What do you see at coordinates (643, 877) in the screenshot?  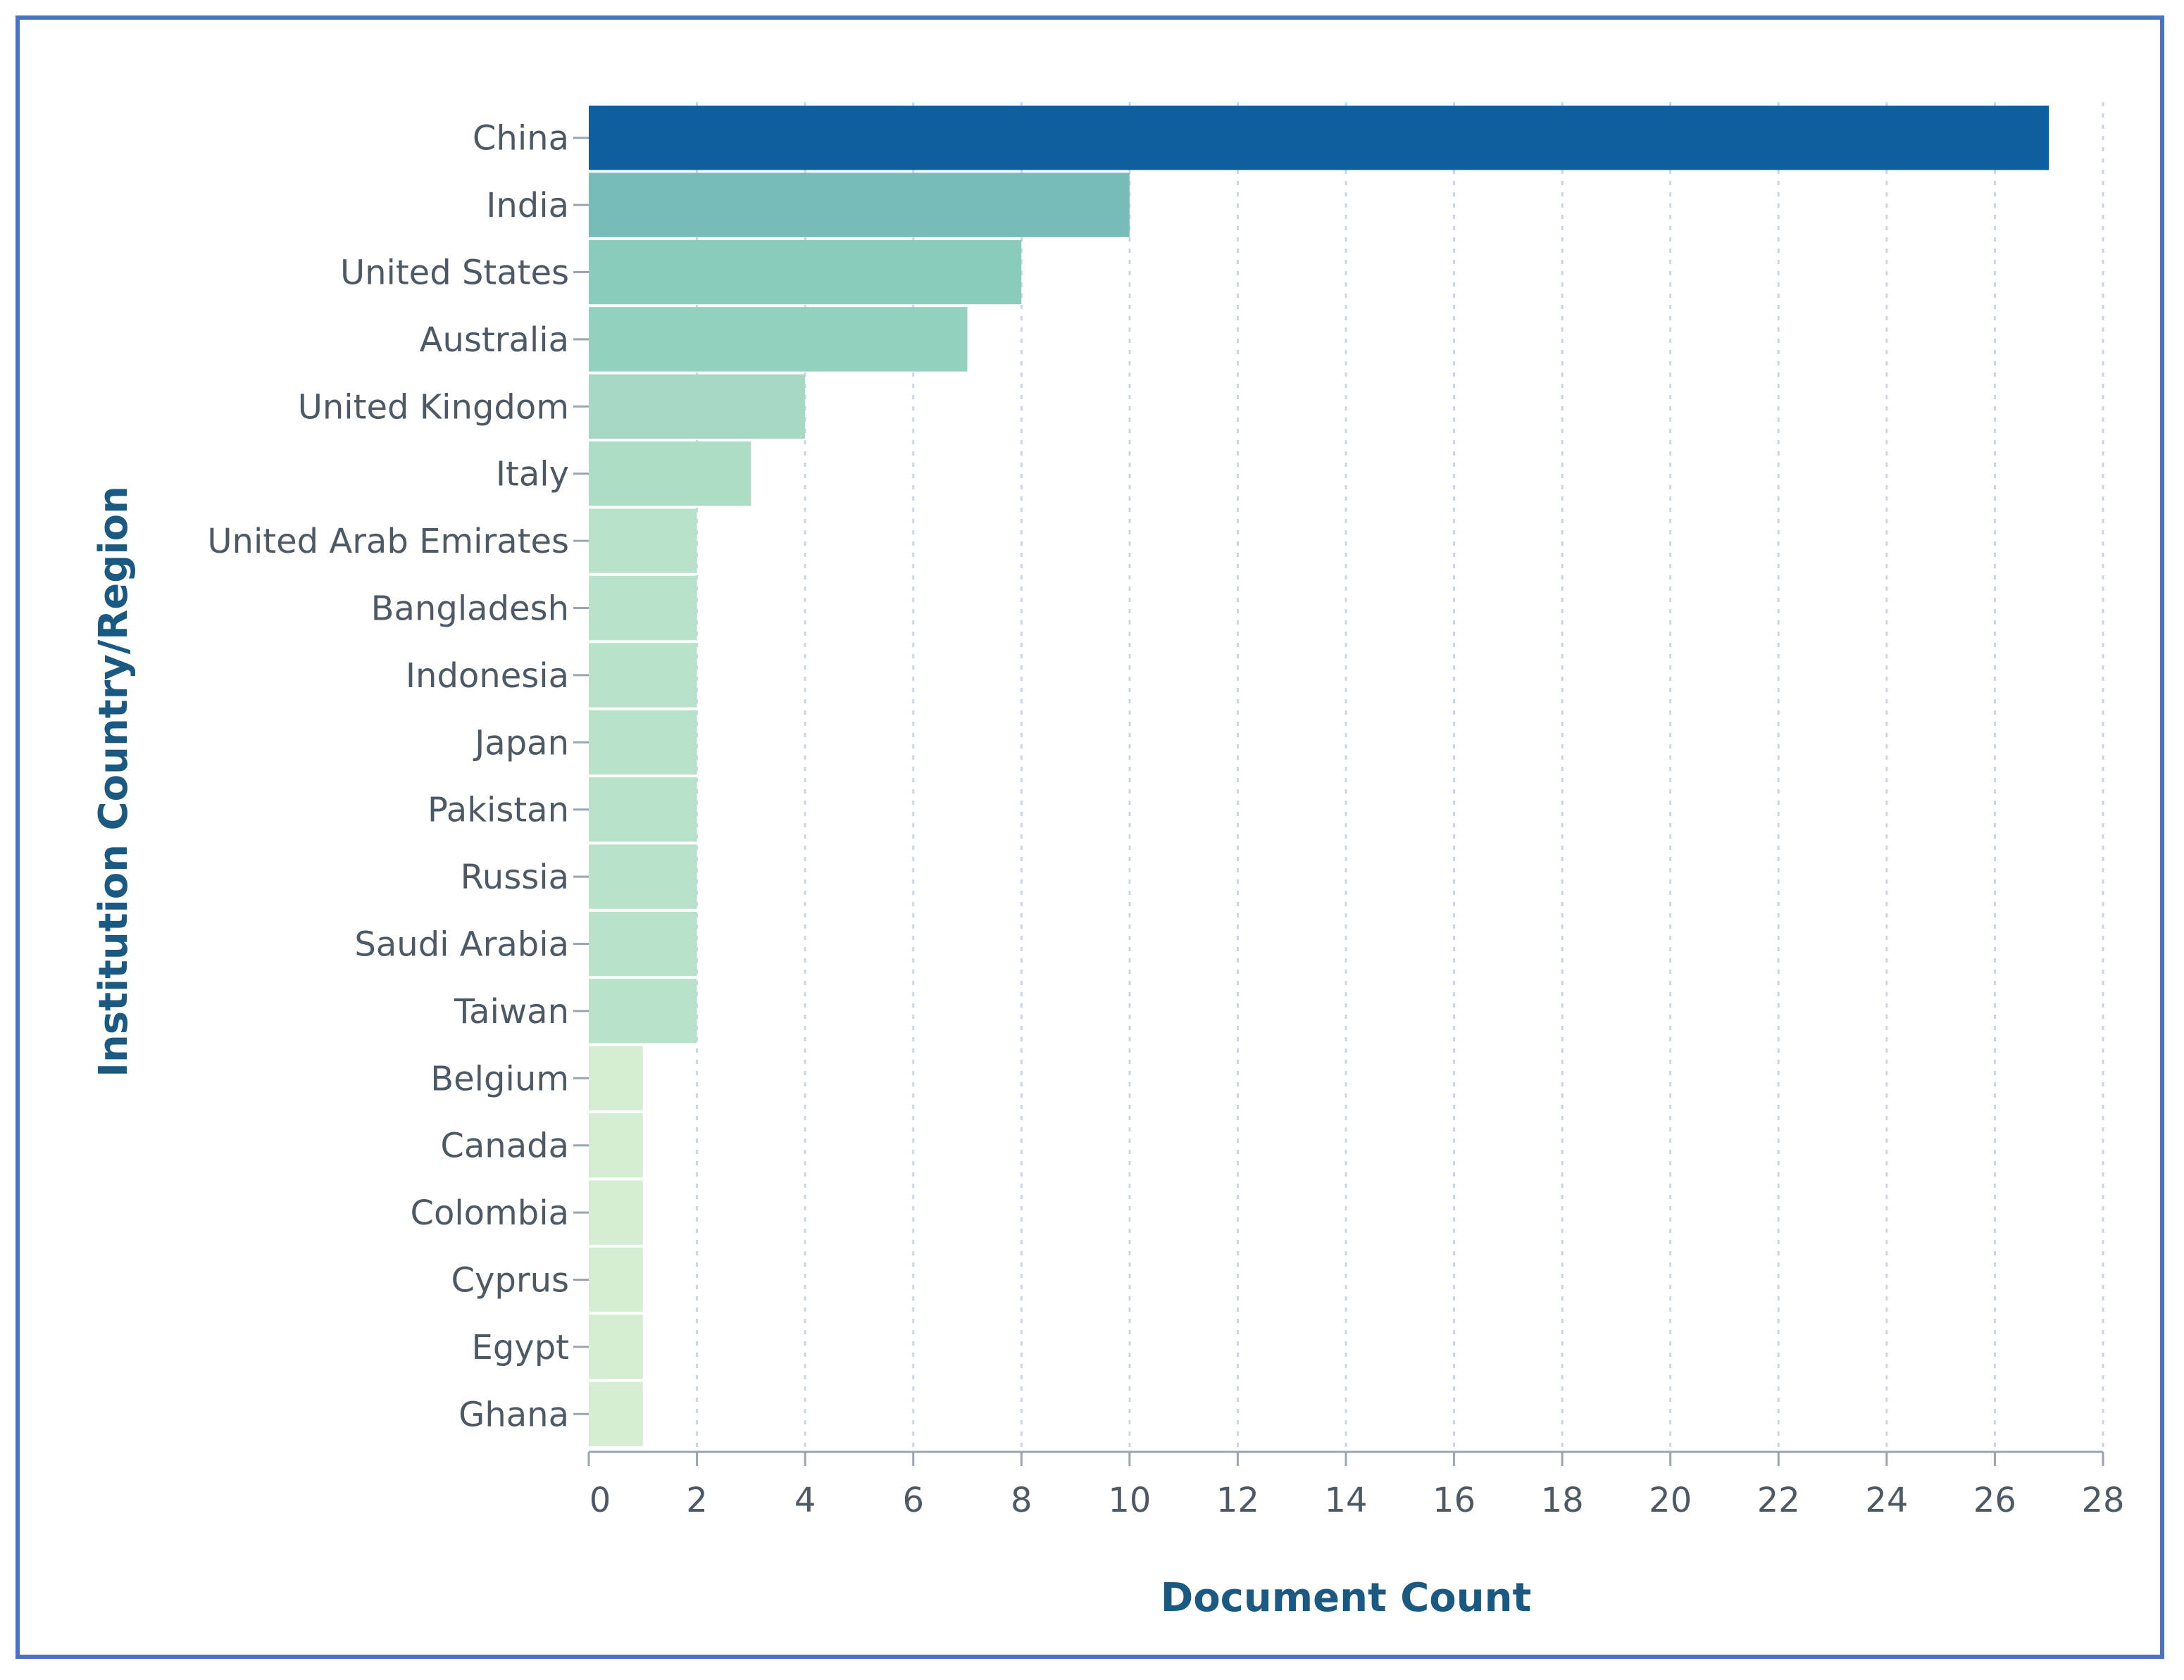 I see `bar-russia` at bounding box center [643, 877].